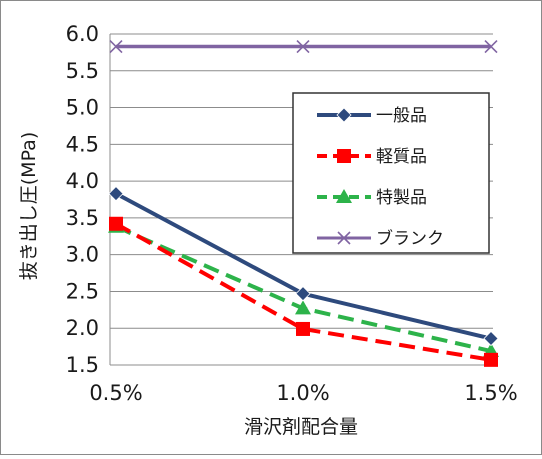 The height and width of the screenshot is (459, 542). I want to click on y-axis-label: 抜き出し圧(MPa), so click(29, 206).